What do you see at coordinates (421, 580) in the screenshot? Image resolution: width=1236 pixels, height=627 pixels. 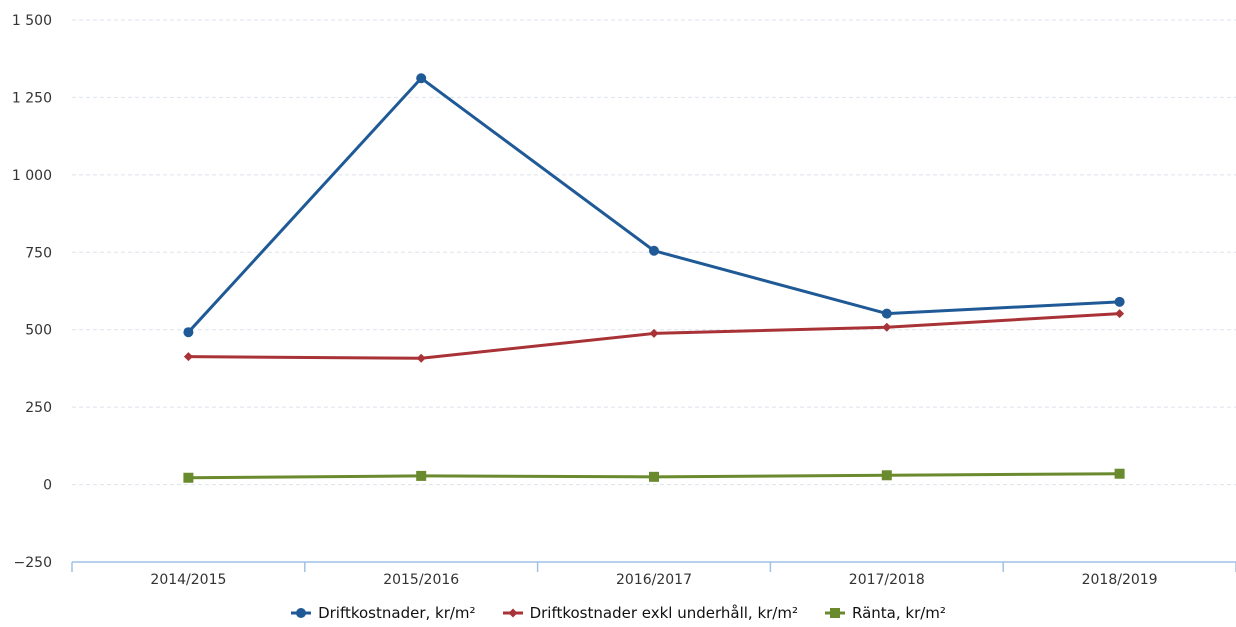 I see `x-tick-label: 2015/2016` at bounding box center [421, 580].